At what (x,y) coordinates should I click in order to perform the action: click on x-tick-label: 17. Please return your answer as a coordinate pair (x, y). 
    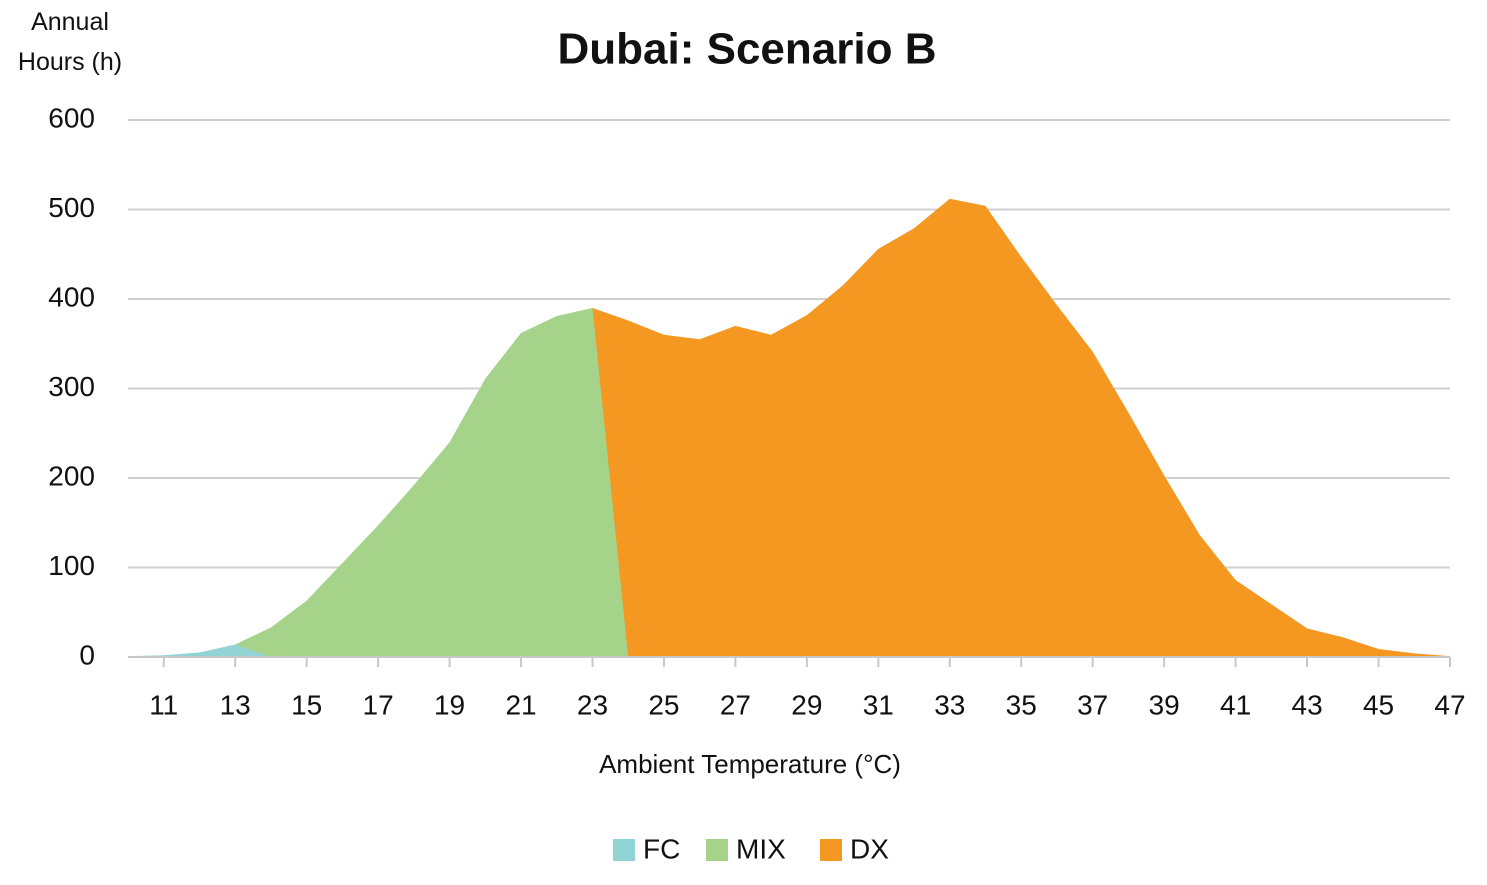
    Looking at the image, I should click on (378, 704).